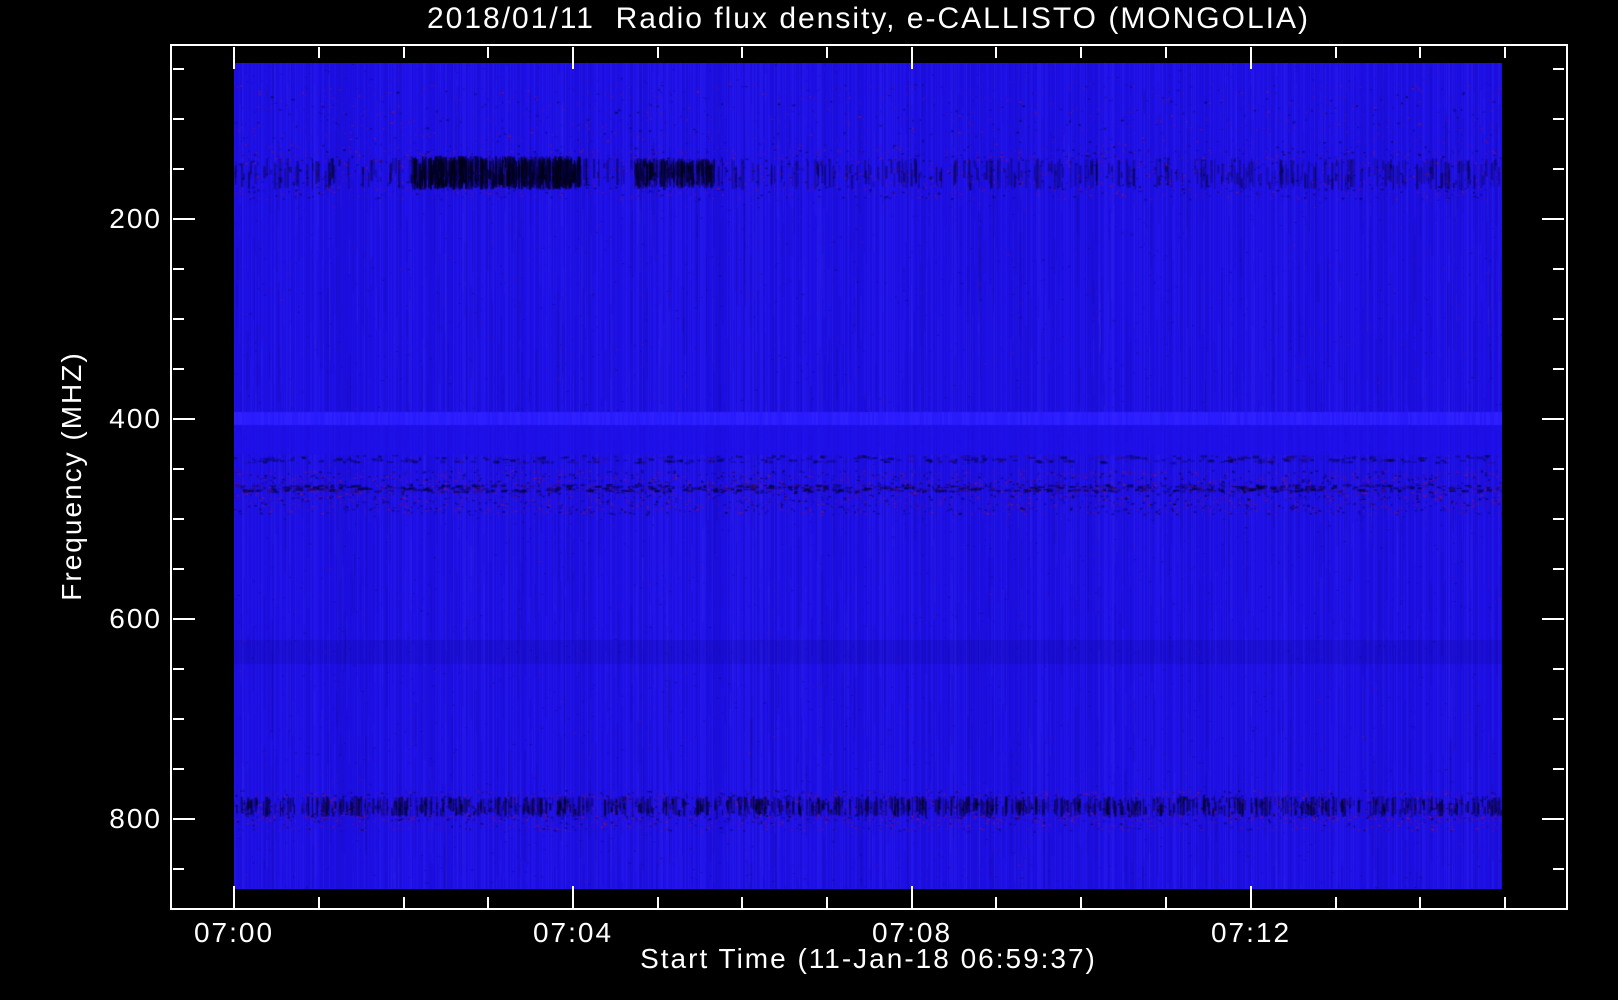 This screenshot has height=1000, width=1618. What do you see at coordinates (135, 818) in the screenshot?
I see `y-tick-label: 800` at bounding box center [135, 818].